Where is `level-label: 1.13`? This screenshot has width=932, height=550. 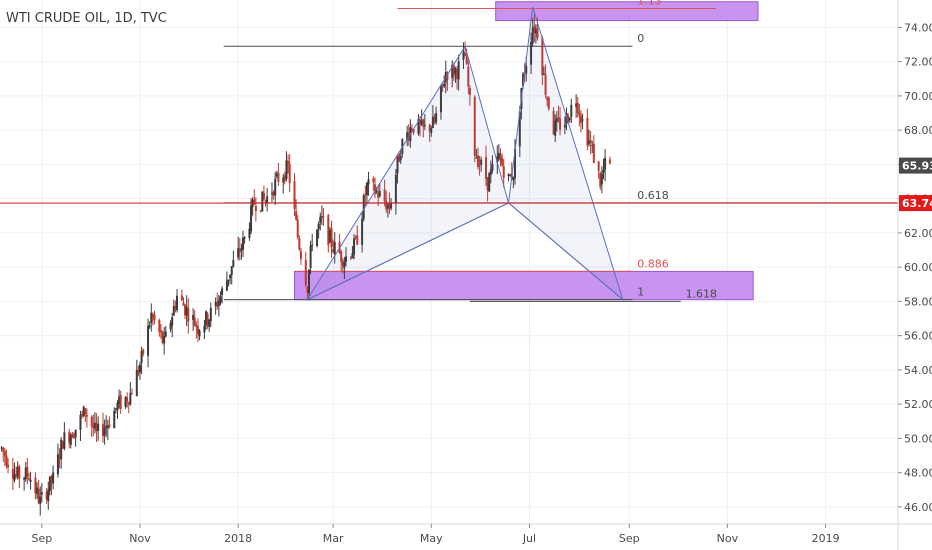 level-label: 1.13 is located at coordinates (649, 4).